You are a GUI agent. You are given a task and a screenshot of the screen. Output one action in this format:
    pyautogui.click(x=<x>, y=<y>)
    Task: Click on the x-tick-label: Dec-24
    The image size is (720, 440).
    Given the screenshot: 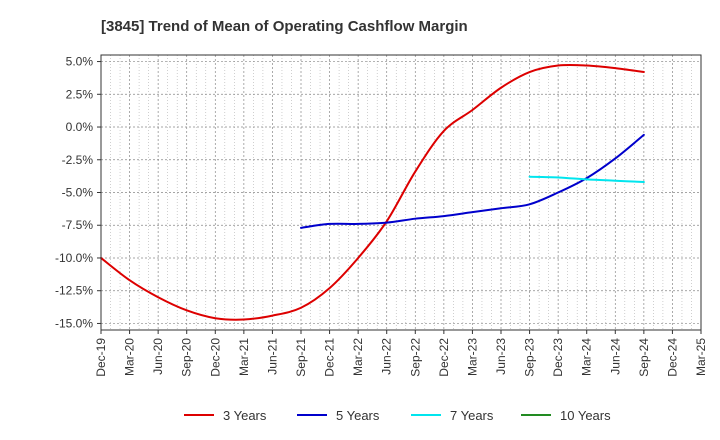 What is the action you would take?
    pyautogui.click(x=672, y=357)
    